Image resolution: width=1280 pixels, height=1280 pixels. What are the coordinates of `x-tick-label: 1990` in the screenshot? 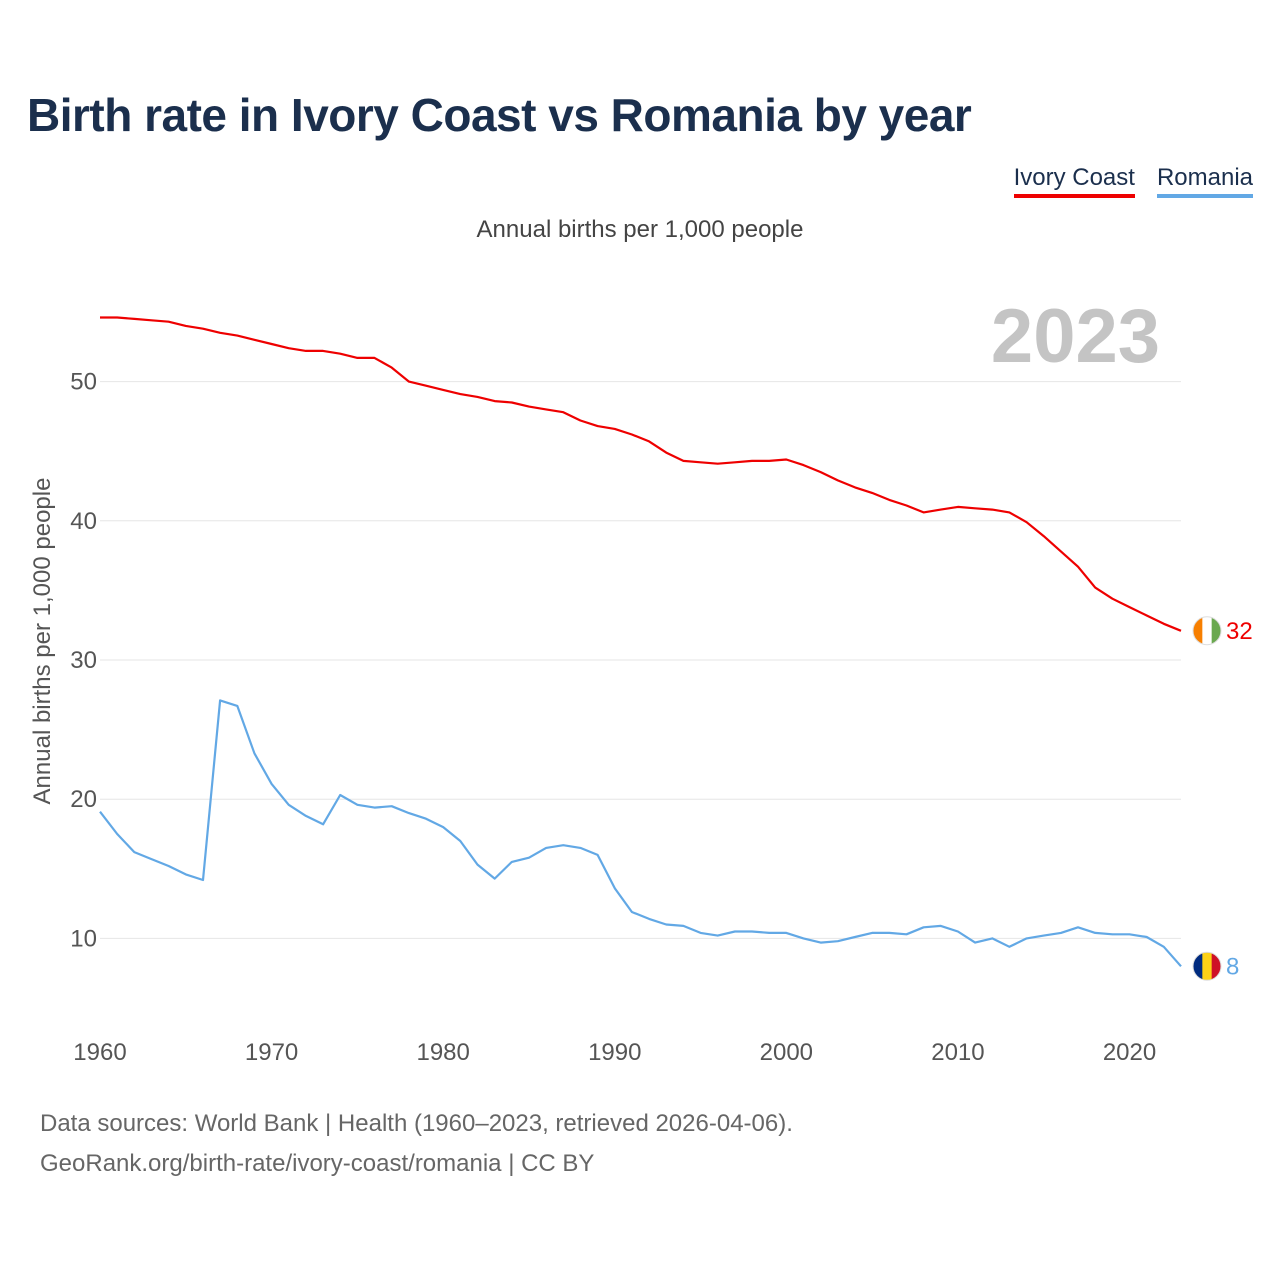 It's located at (614, 1052).